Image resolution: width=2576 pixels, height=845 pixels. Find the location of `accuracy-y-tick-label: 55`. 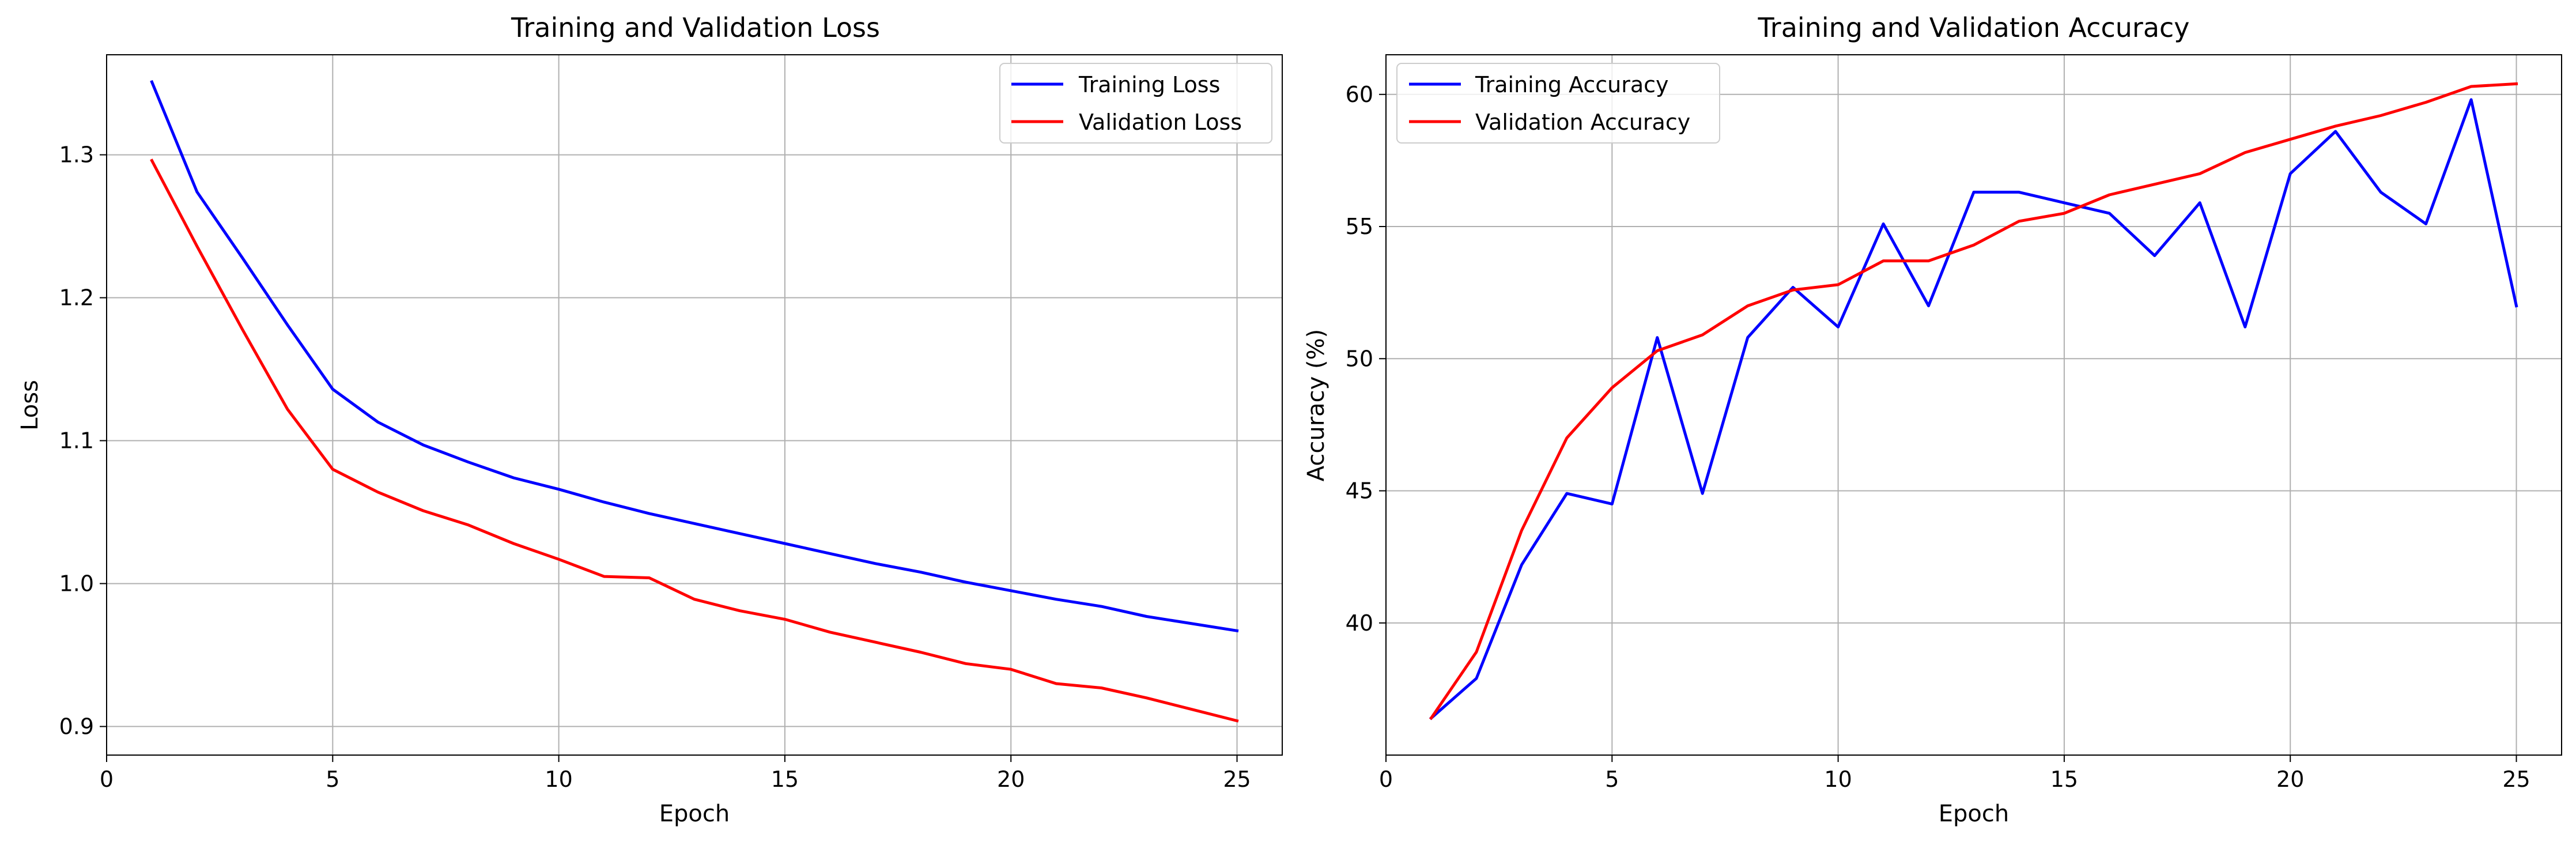

accuracy-y-tick-label: 55 is located at coordinates (1359, 226).